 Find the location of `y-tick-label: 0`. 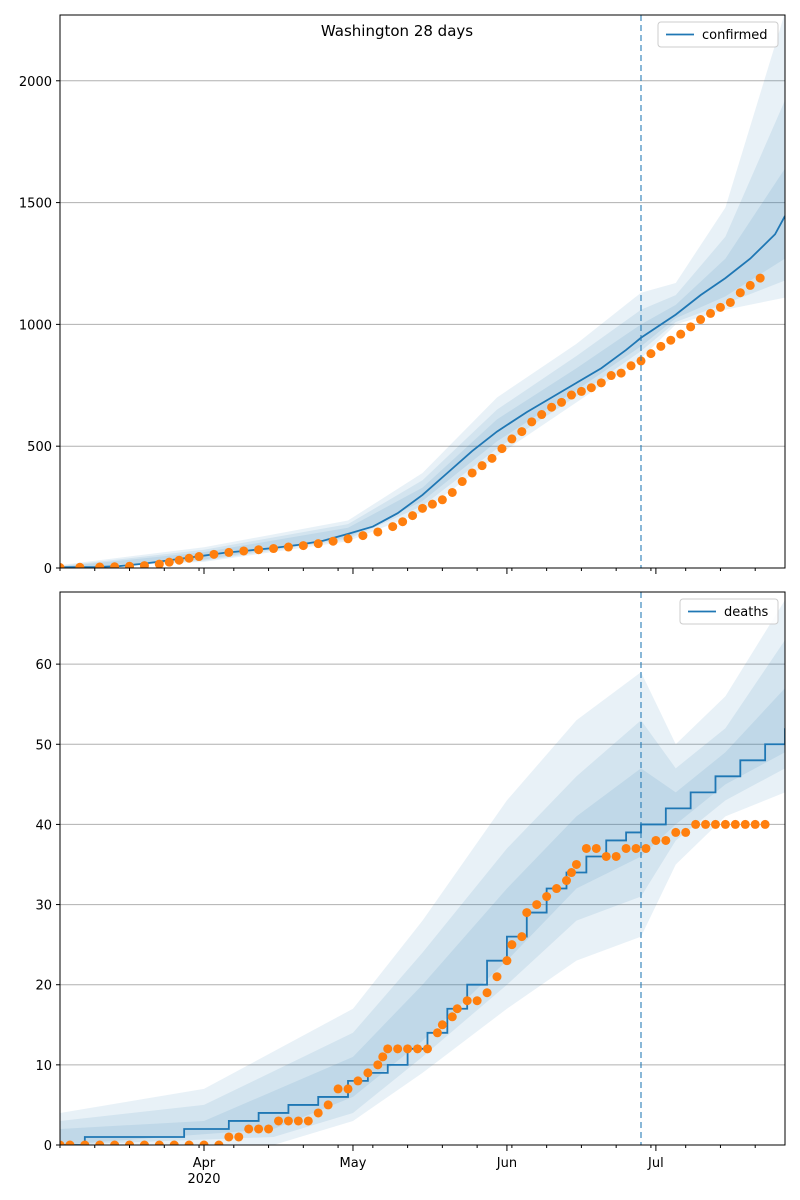

y-tick-label: 0 is located at coordinates (48, 569).